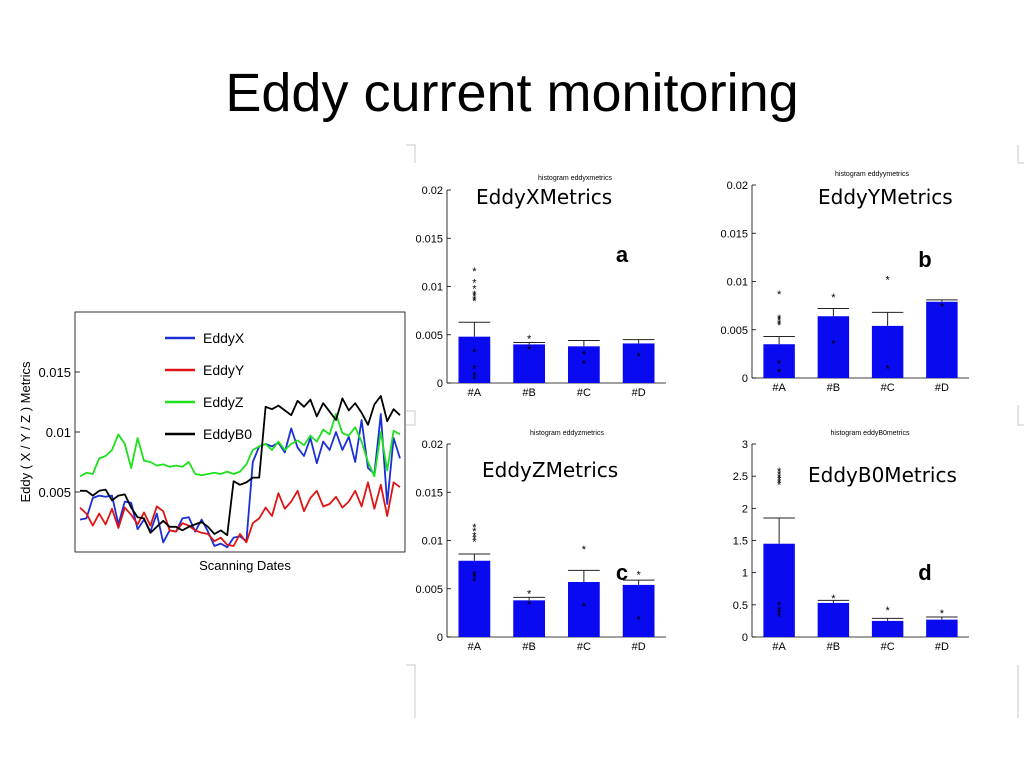 The height and width of the screenshot is (768, 1024). What do you see at coordinates (432, 191) in the screenshot?
I see `bar-y-tick-label: 0.02` at bounding box center [432, 191].